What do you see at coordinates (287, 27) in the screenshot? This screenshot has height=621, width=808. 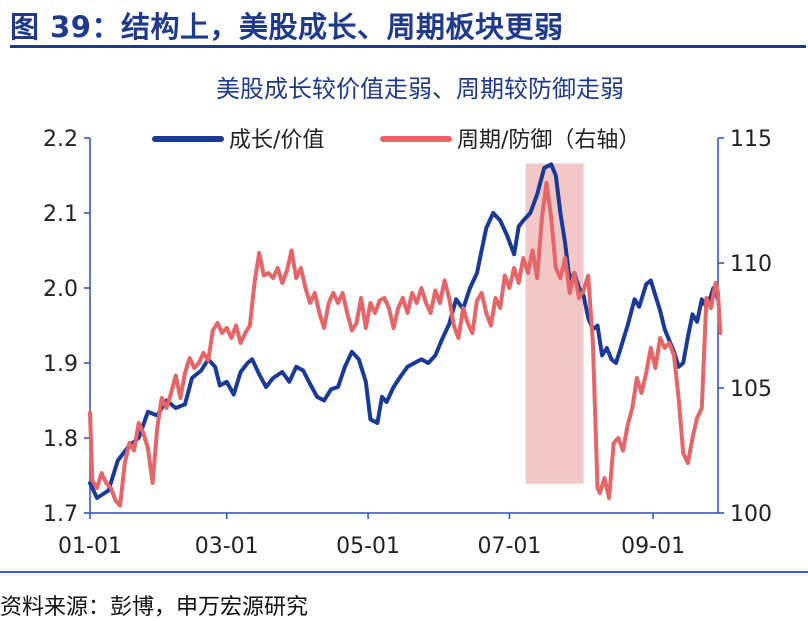 I see `figure-title: 图 39：结构上，美股成长、周期板块更弱` at bounding box center [287, 27].